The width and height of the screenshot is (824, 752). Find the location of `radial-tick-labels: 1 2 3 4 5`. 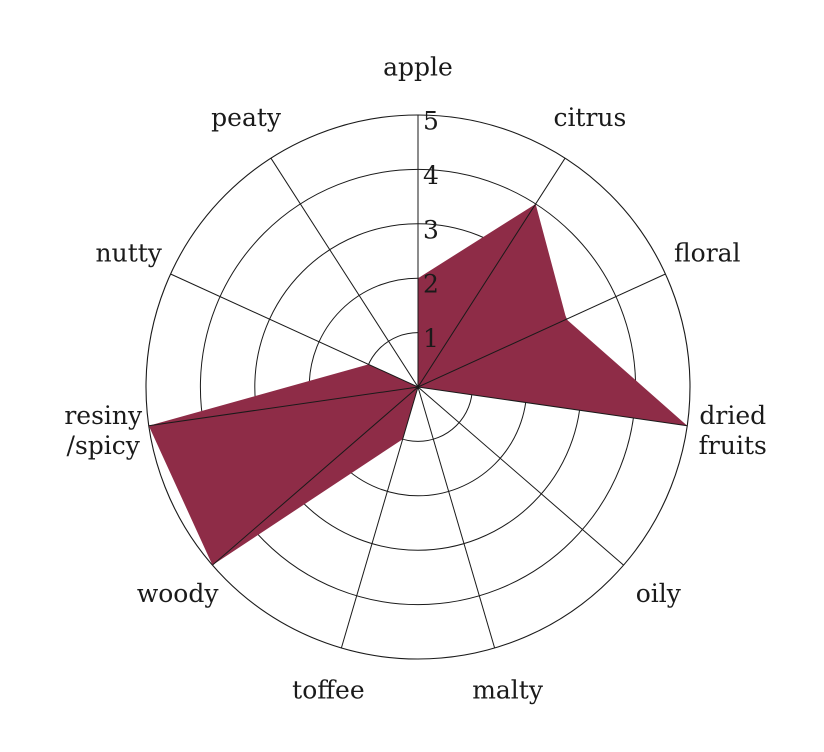

radial-tick-labels: 1 2 3 4 5 is located at coordinates (431, 230).